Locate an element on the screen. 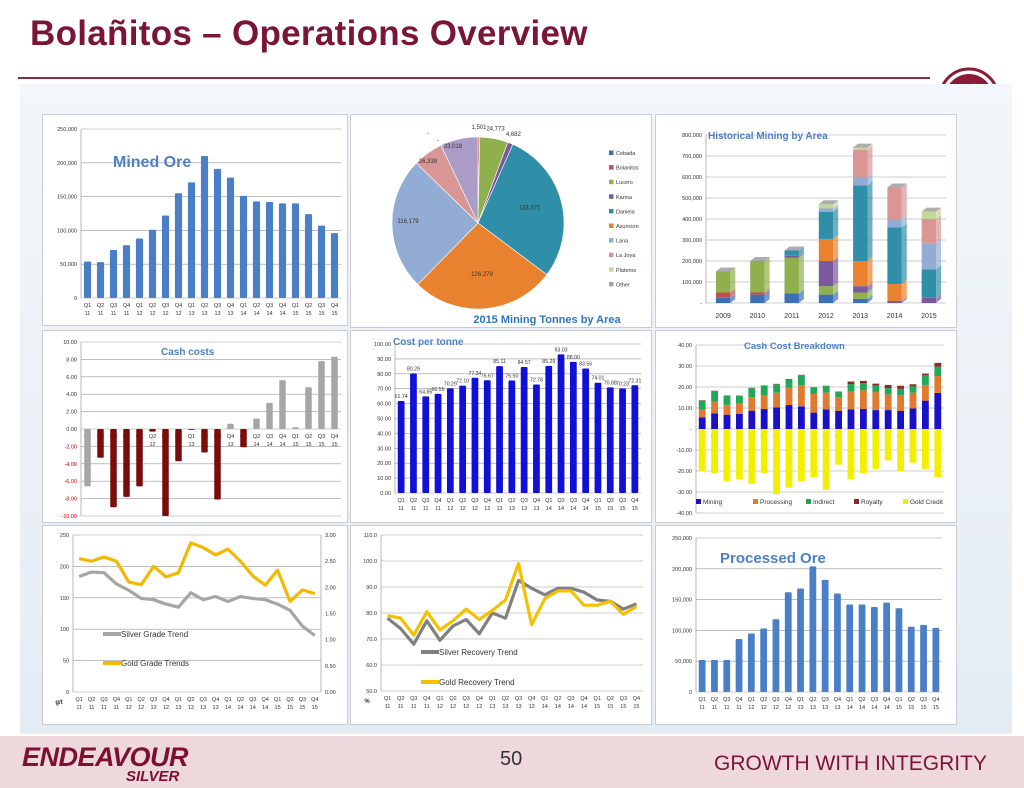  y-tick-label: 10.00 is located at coordinates (70, 343).